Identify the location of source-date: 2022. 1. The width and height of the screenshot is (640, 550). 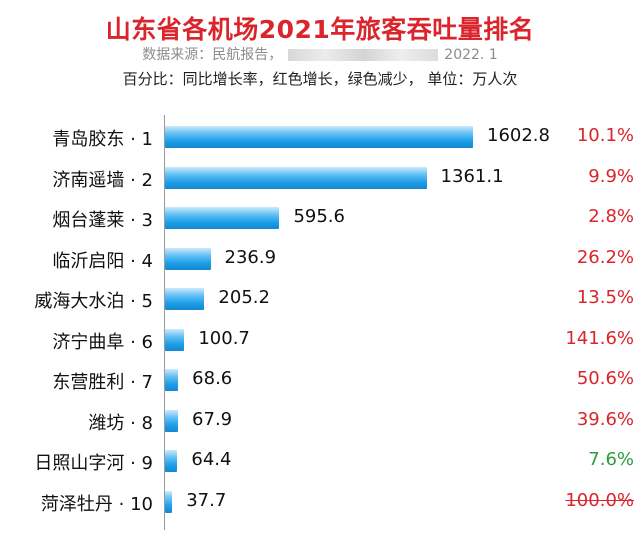
(471, 55).